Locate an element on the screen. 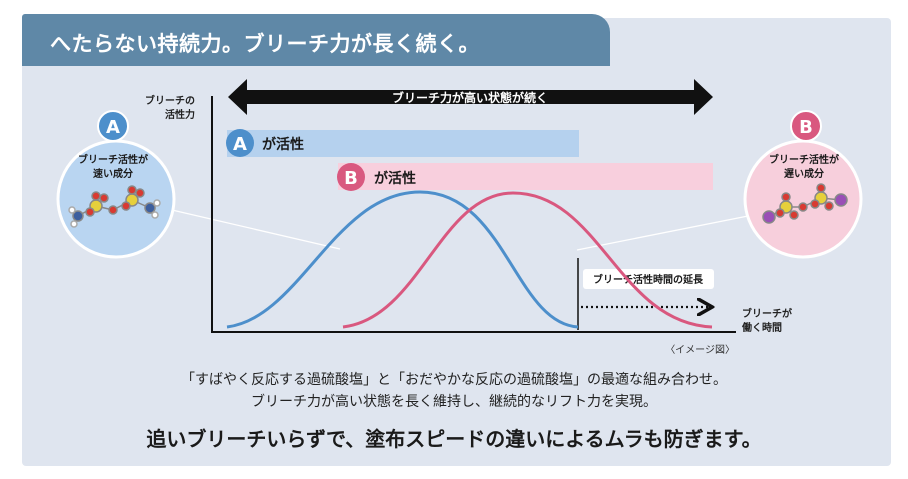 The width and height of the screenshot is (908, 479). bar-b-letter: B is located at coordinates (351, 178).